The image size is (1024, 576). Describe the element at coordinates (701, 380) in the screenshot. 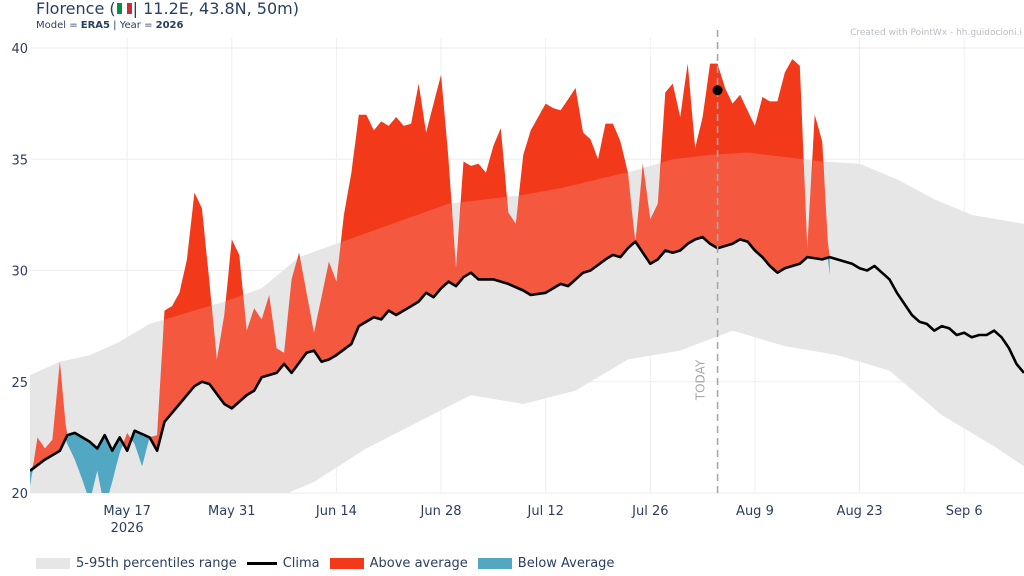

I see `today-label: TODAY` at that location.